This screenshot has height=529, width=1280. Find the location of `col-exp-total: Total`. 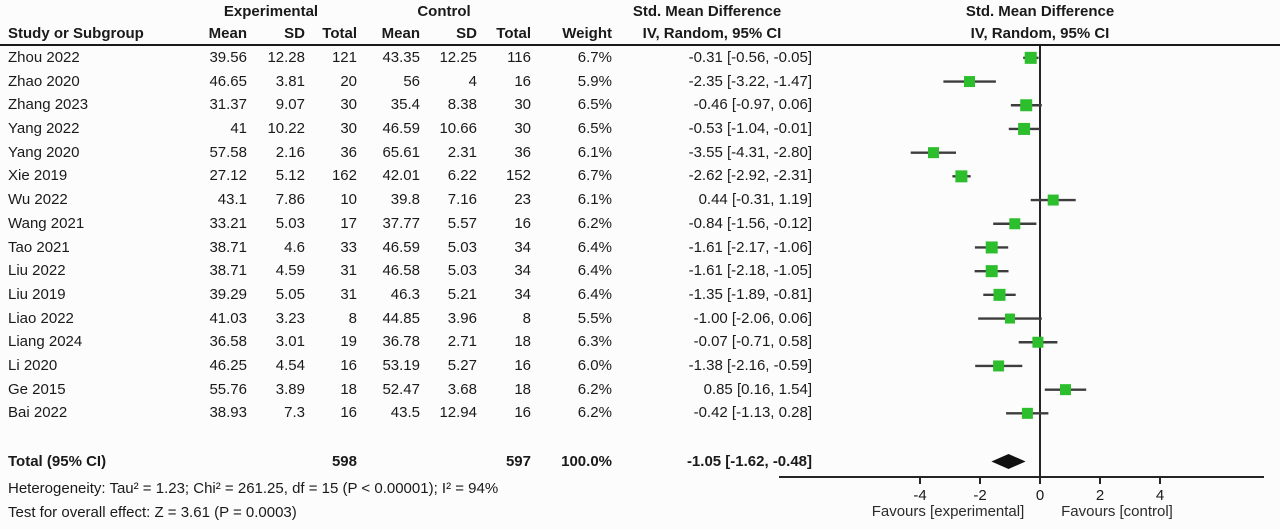

col-exp-total: Total is located at coordinates (339, 33).